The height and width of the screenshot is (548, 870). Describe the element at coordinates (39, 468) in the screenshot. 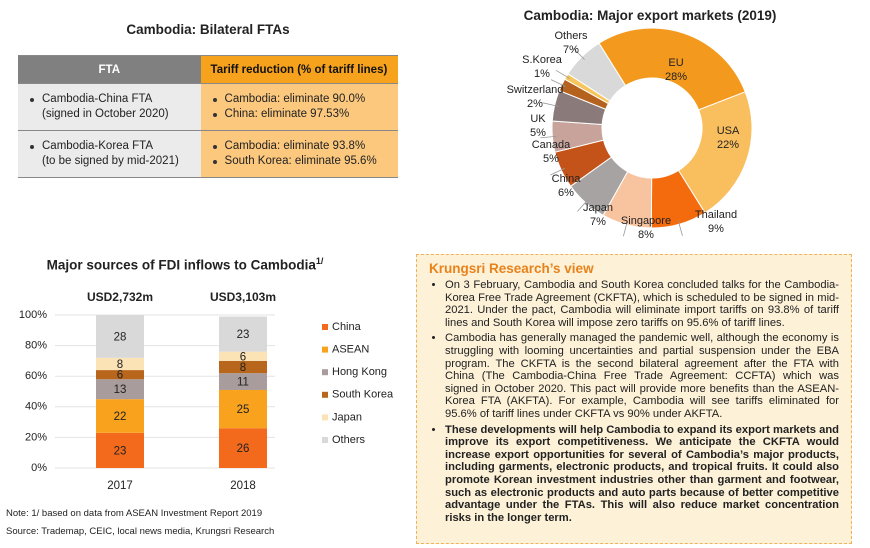

I see `y-tick-label: 0%` at that location.